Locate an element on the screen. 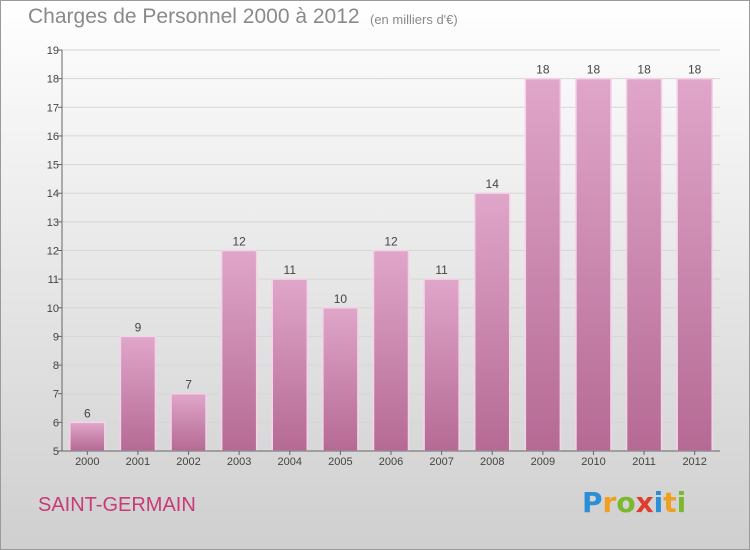  x-tick-label: 2003 is located at coordinates (239, 462).